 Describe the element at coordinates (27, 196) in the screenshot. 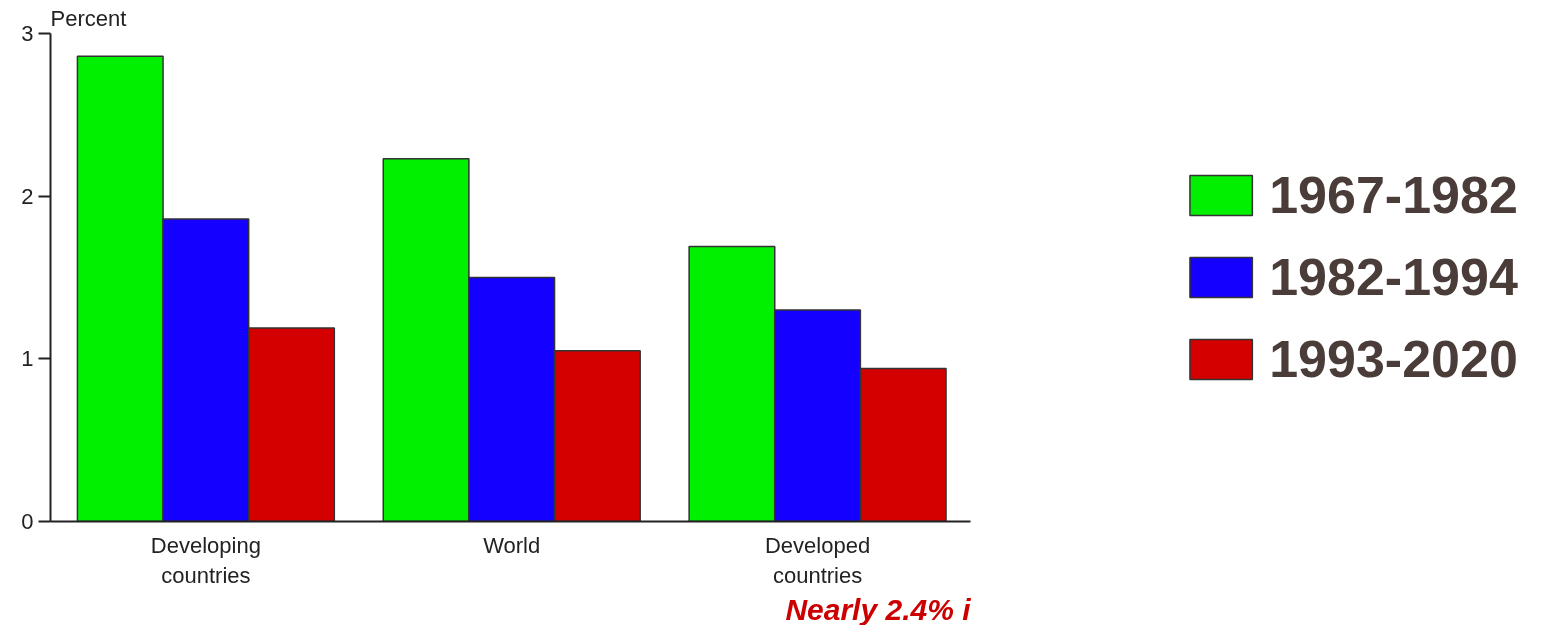

I see `y-tick-label: 2` at that location.